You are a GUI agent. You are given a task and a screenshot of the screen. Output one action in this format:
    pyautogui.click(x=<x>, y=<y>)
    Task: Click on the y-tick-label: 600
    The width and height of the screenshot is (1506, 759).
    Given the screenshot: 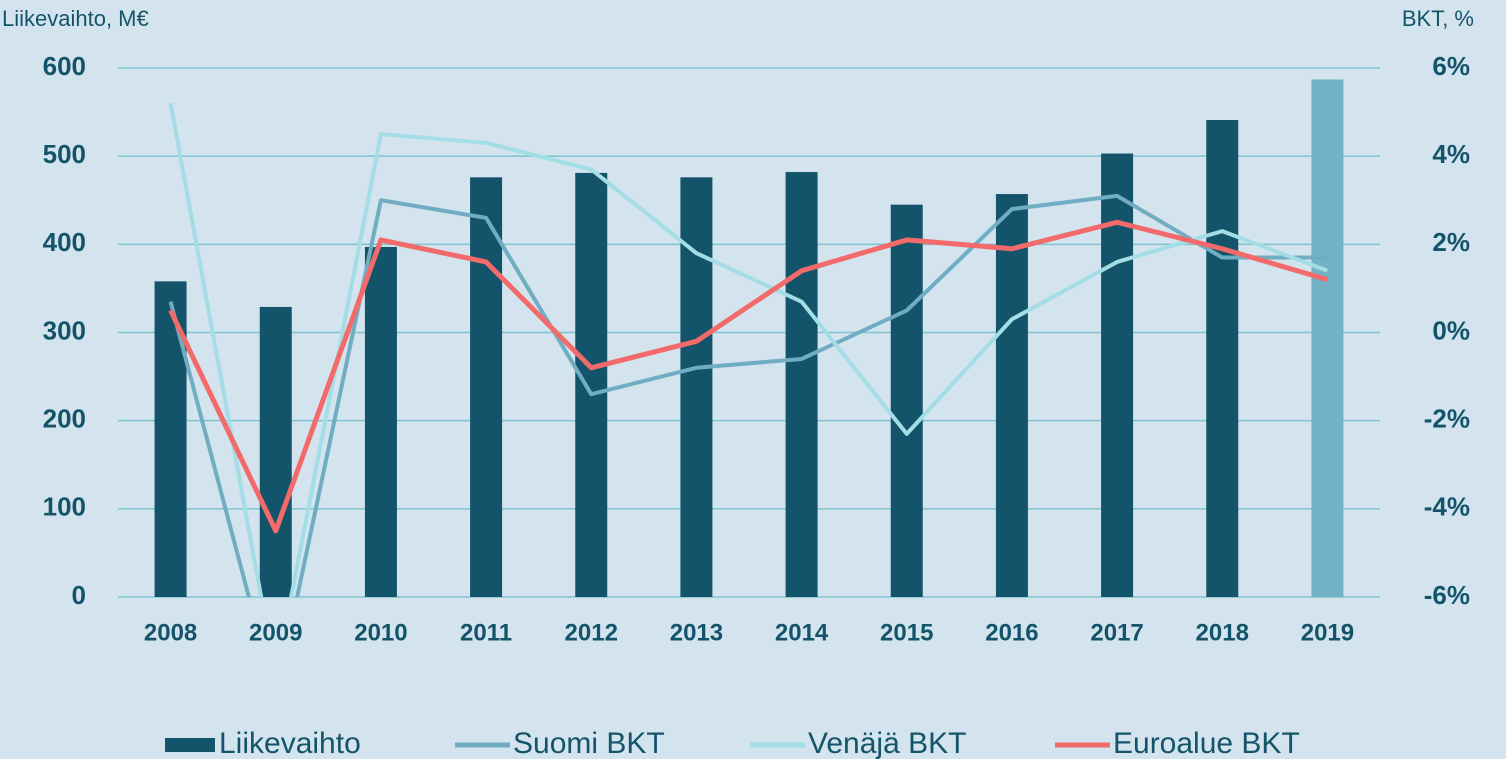 What is the action you would take?
    pyautogui.click(x=64, y=66)
    